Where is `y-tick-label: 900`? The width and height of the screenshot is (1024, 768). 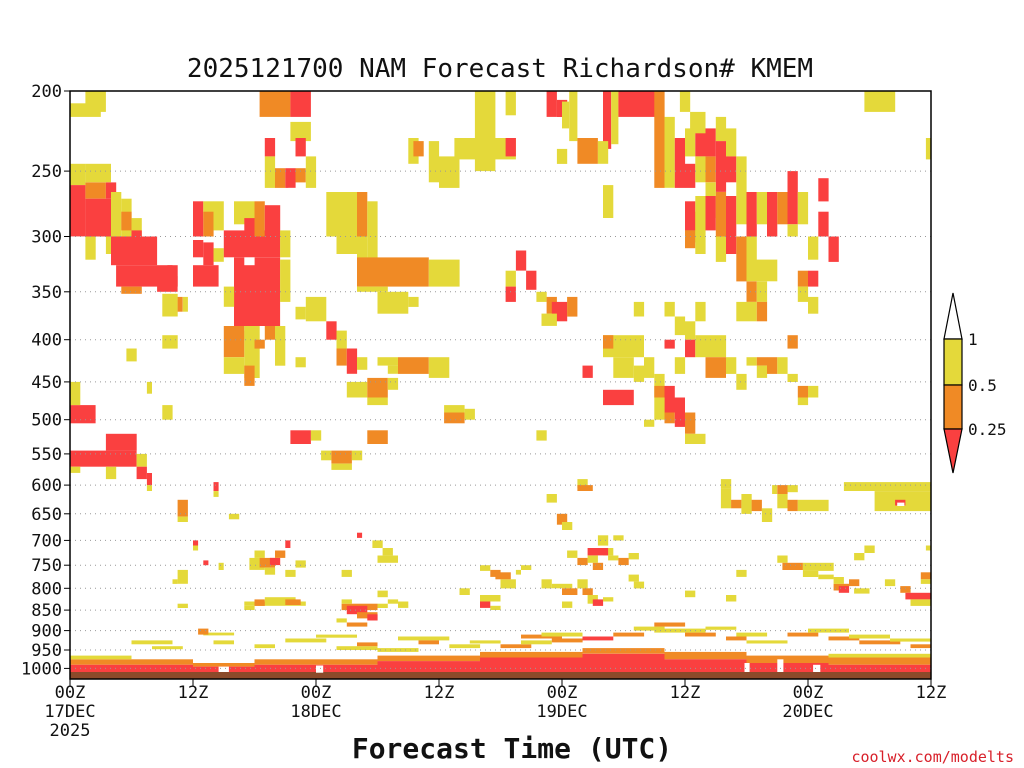 y-tick-label: 900 is located at coordinates (46, 632).